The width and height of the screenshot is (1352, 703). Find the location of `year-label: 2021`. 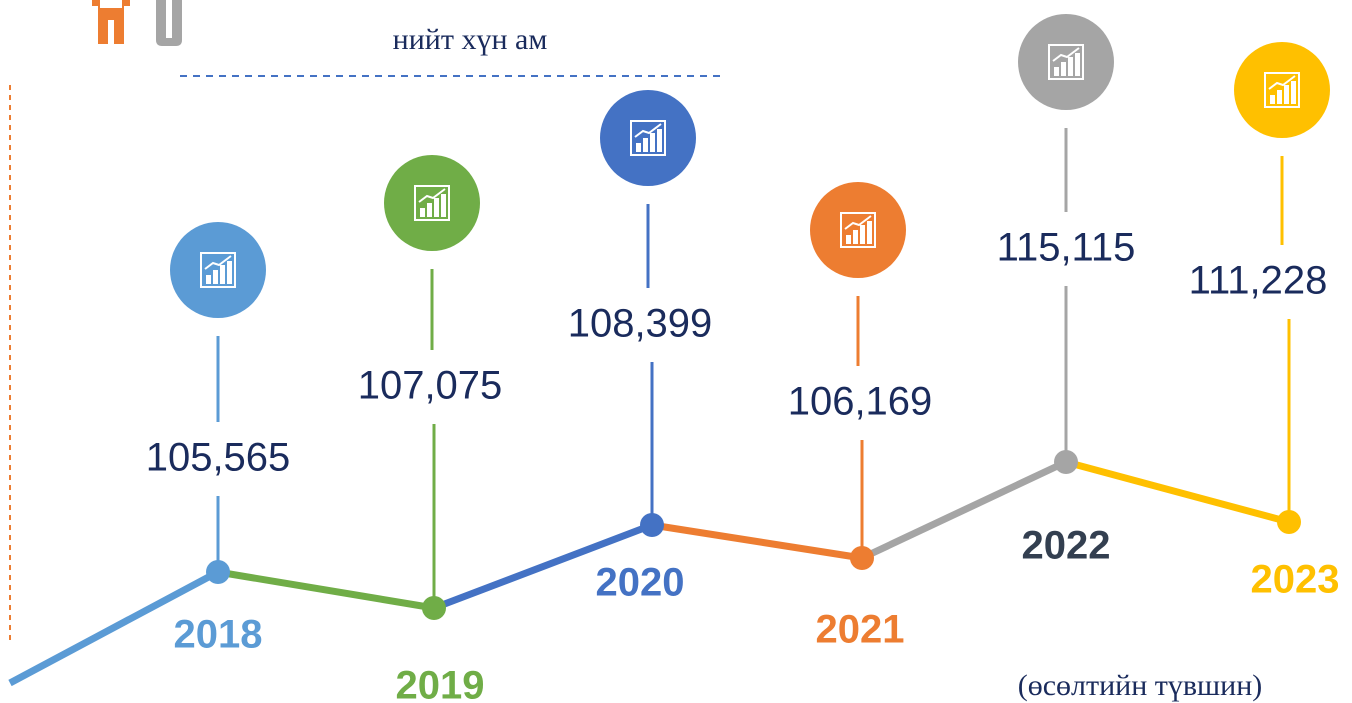

year-label: 2021 is located at coordinates (860, 630).